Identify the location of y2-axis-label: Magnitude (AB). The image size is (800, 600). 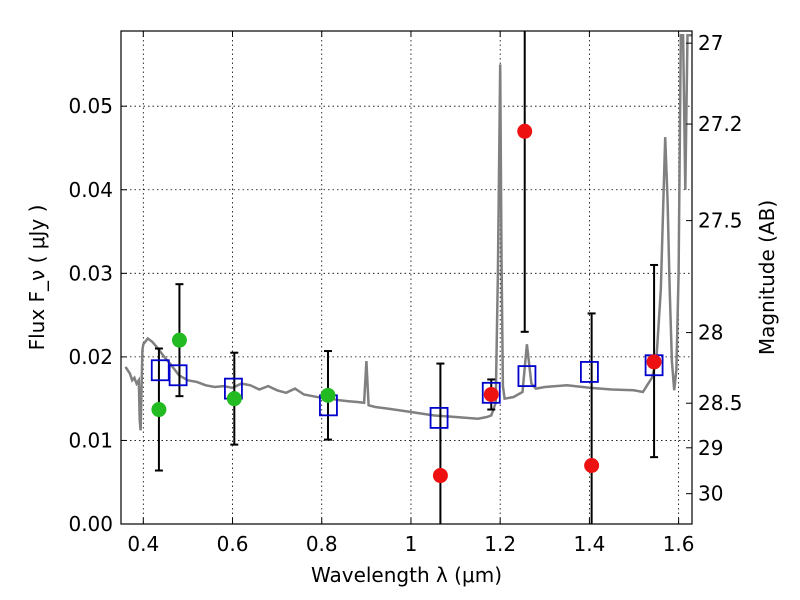
(767, 277).